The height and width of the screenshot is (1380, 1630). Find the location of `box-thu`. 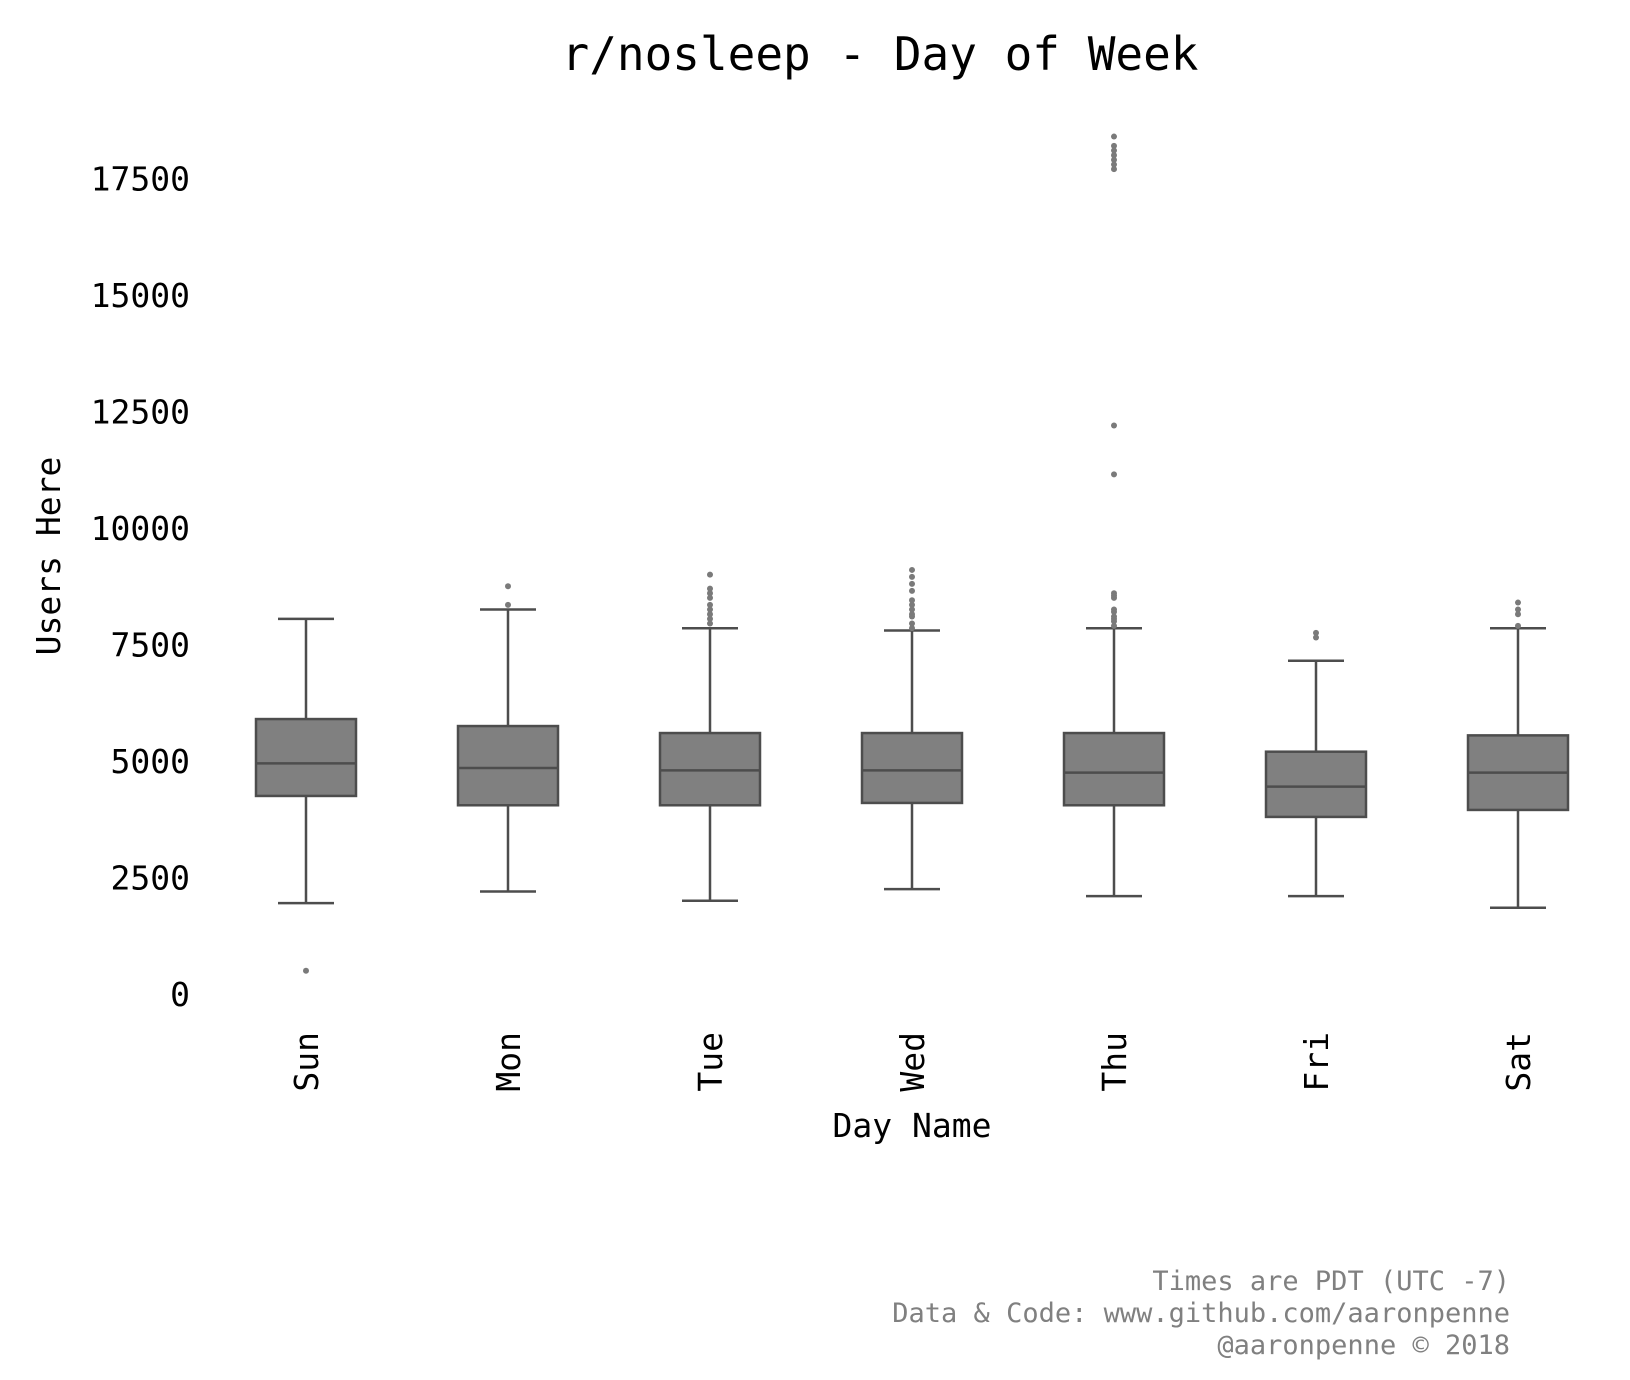

box-thu is located at coordinates (1114, 515).